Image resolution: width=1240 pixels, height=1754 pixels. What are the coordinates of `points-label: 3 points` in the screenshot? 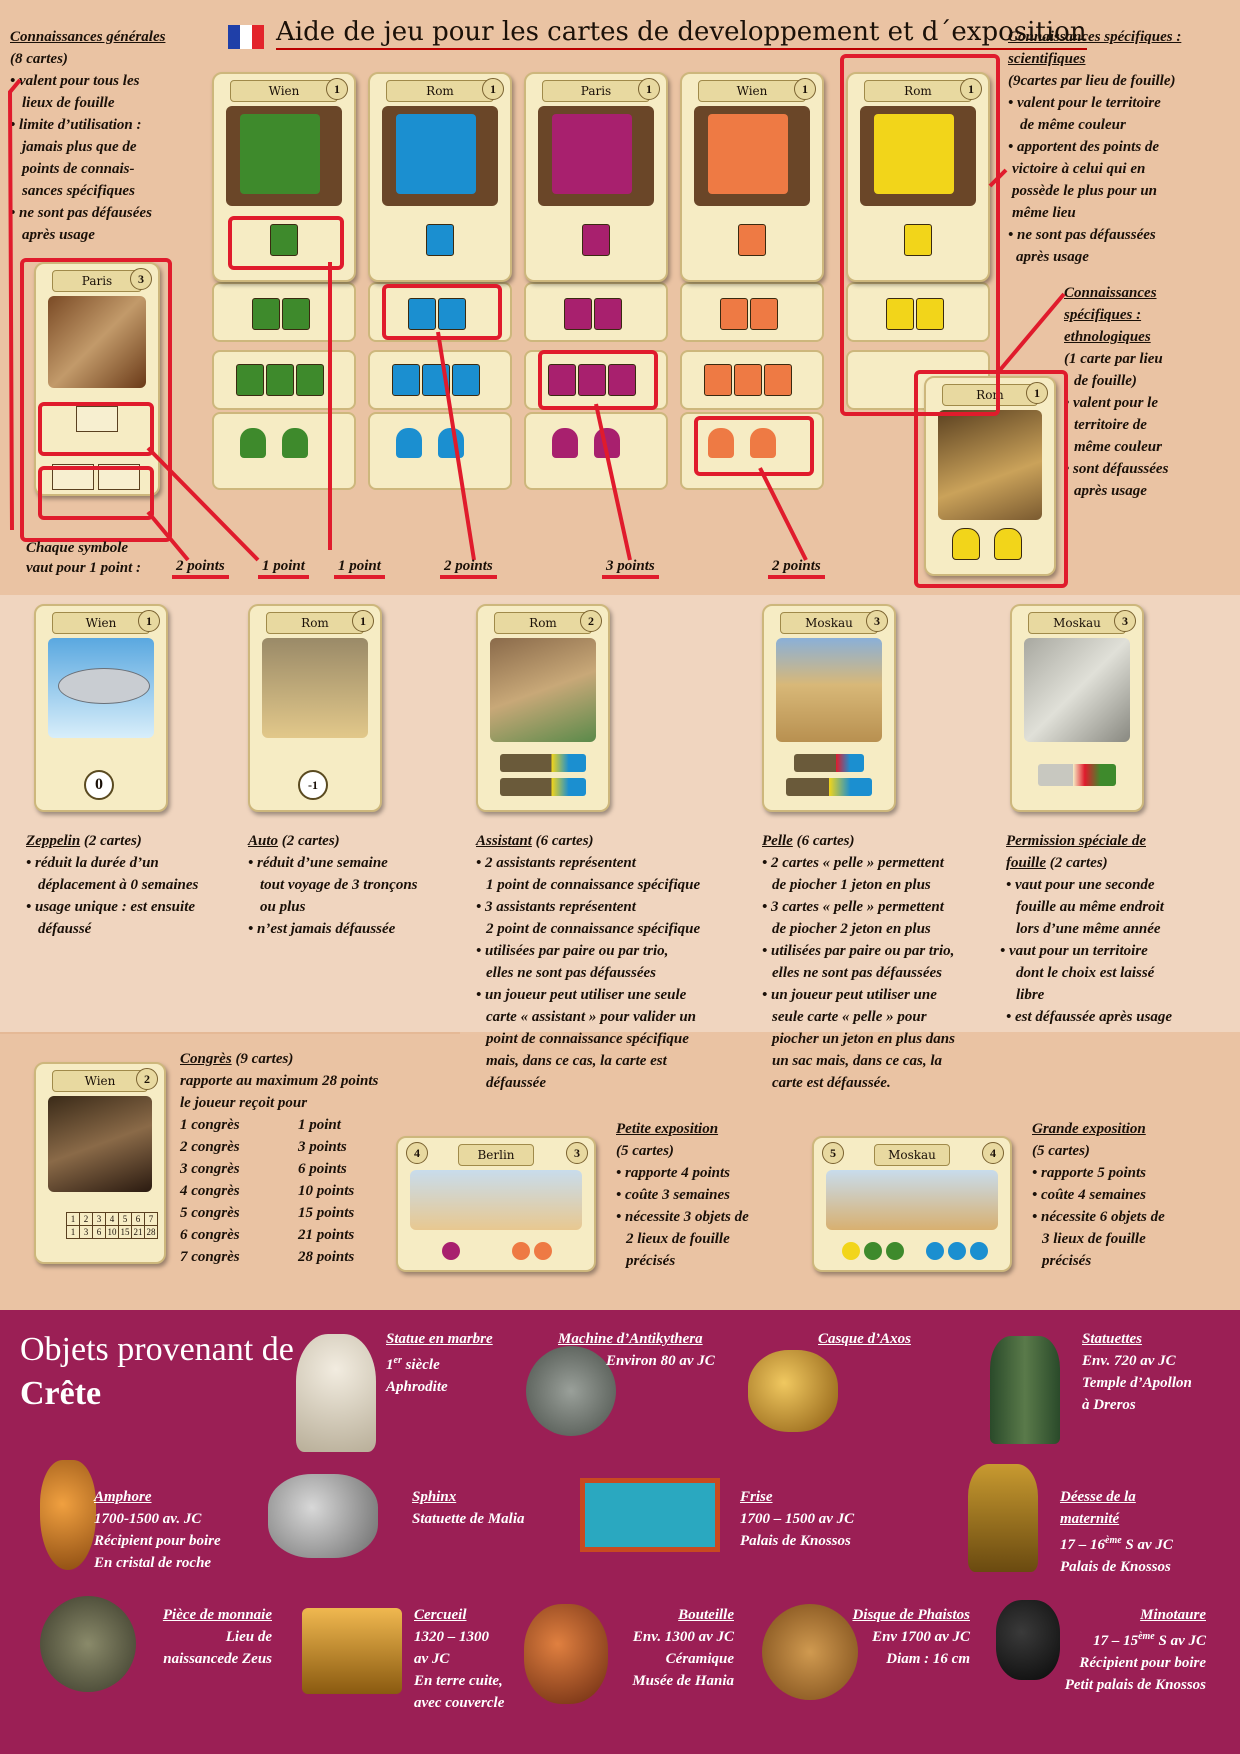 It's located at (630, 568).